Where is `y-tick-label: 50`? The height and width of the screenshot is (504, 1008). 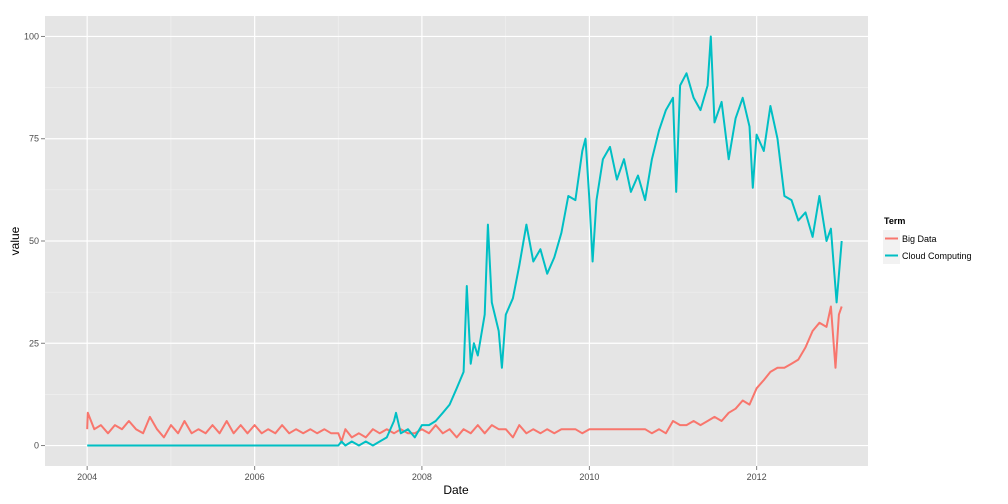 y-tick-label: 50 is located at coordinates (34, 241).